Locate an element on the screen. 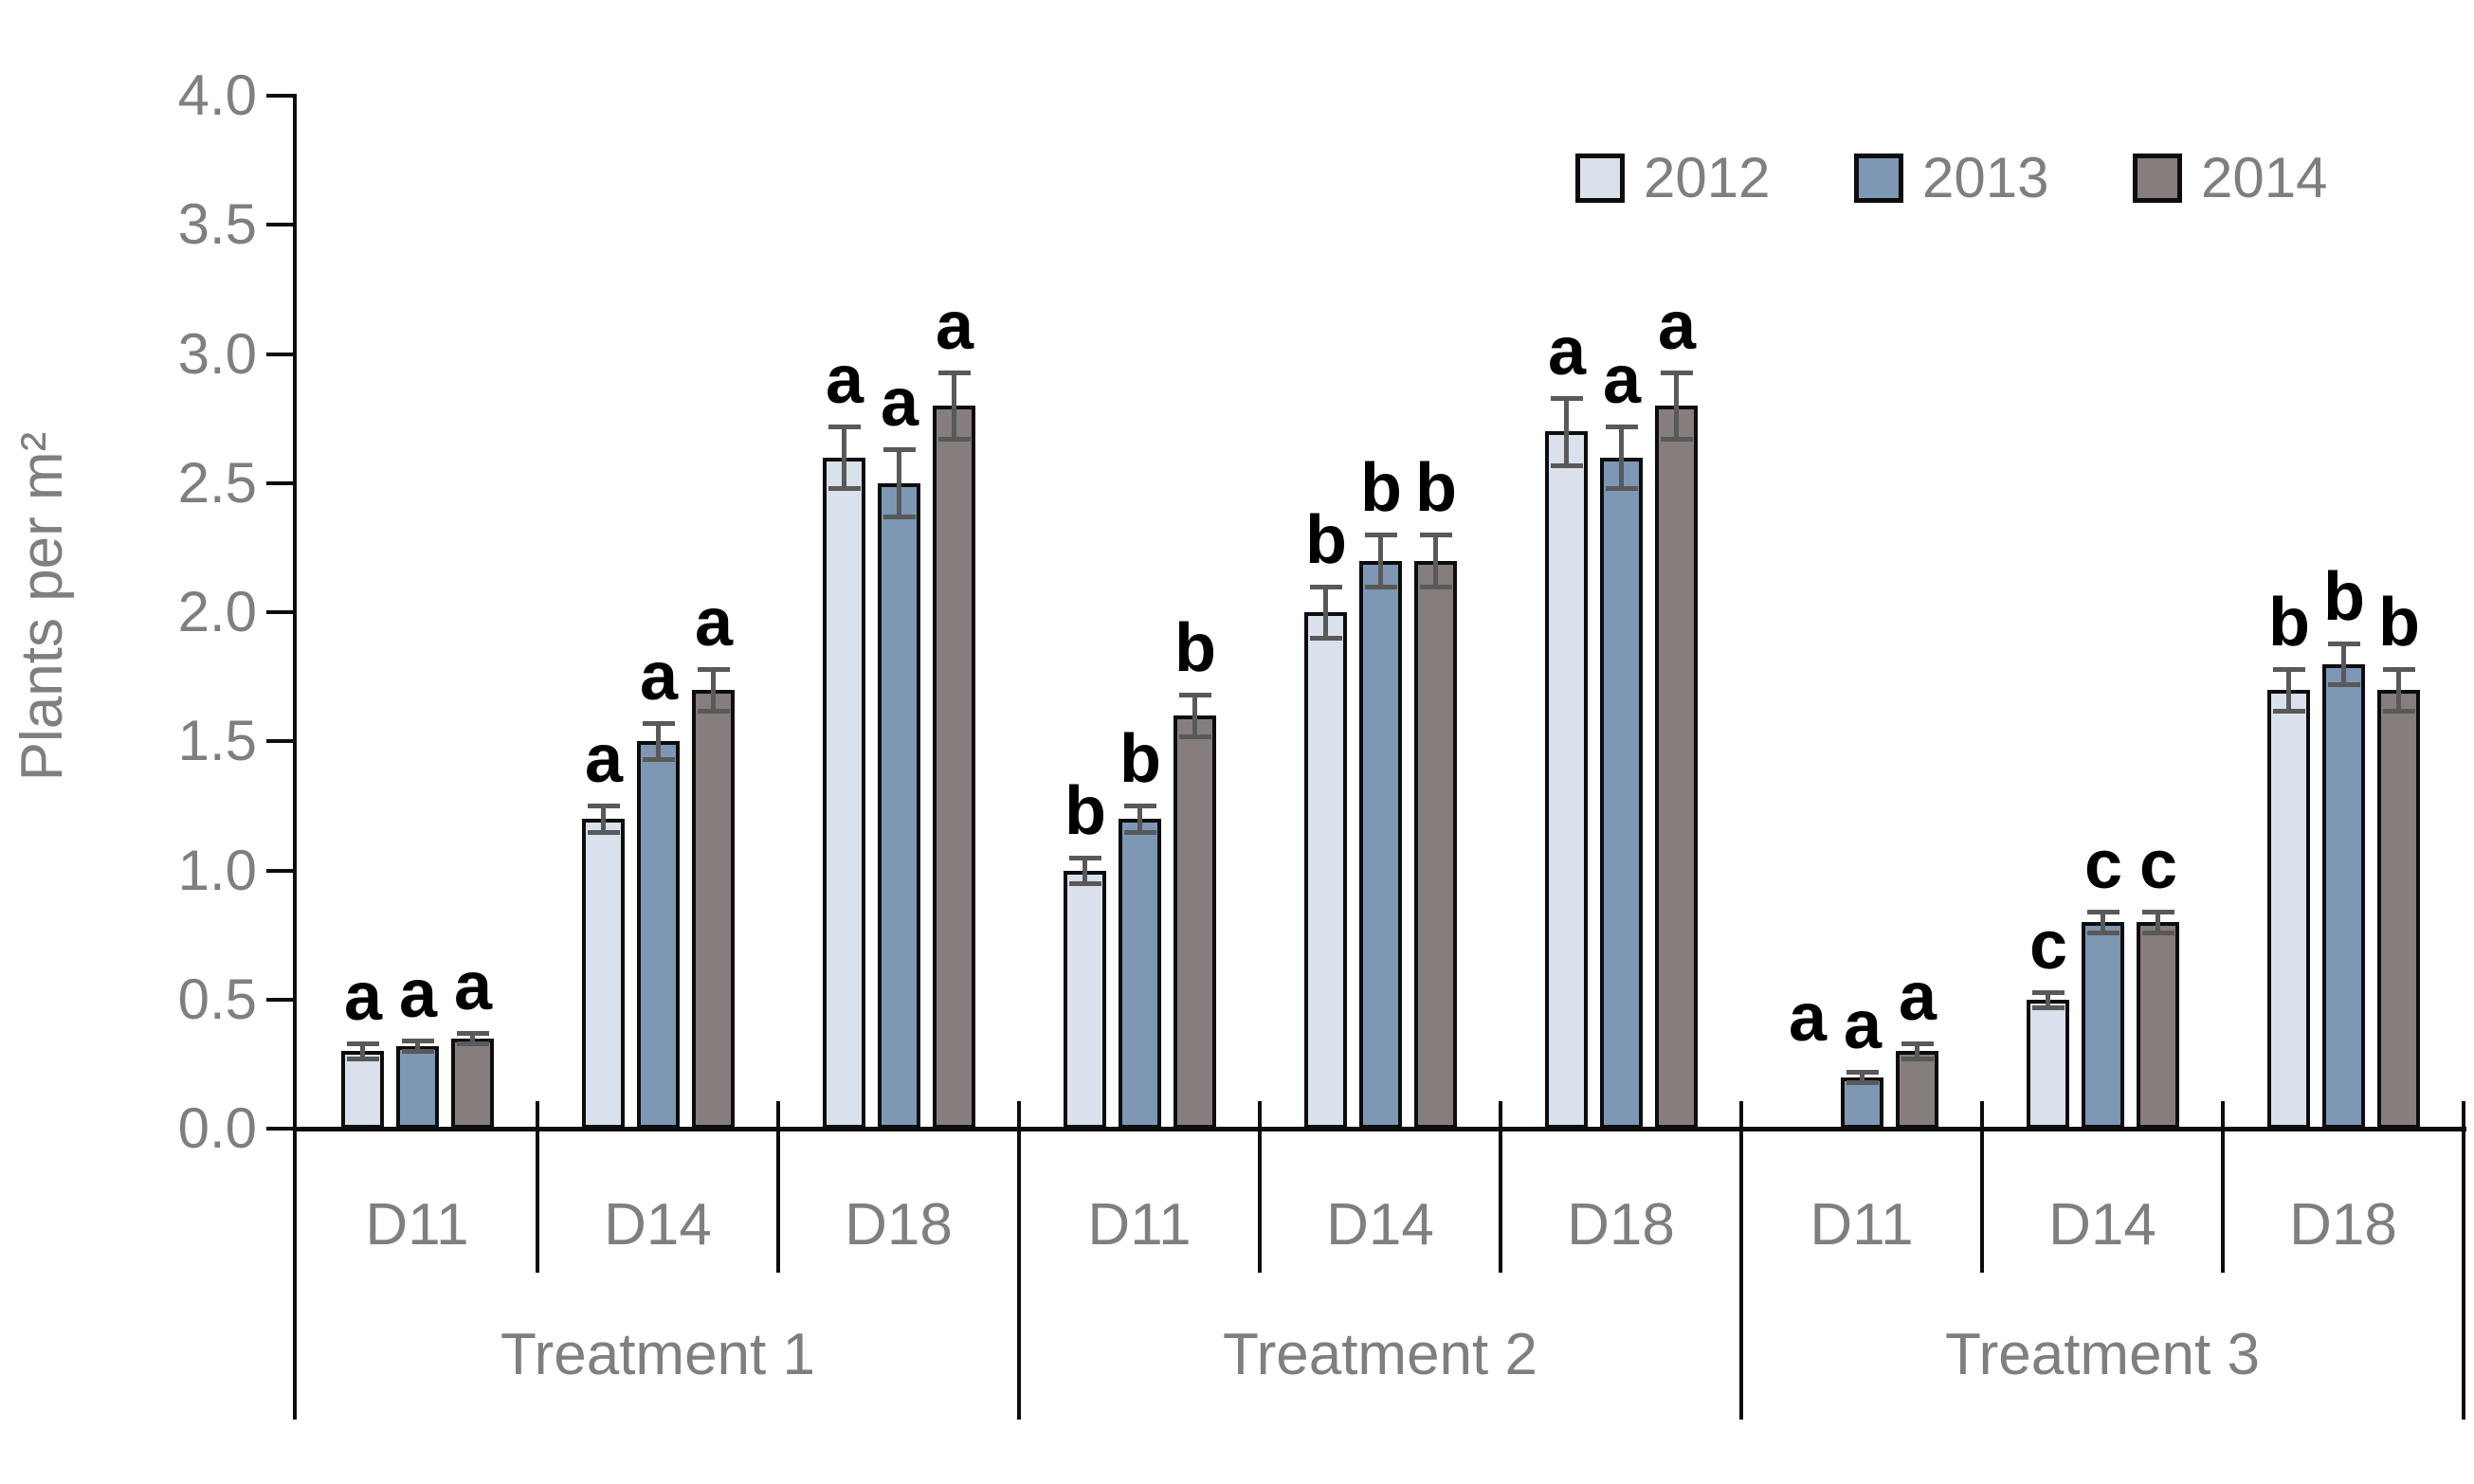 The image size is (2474, 1484). bar-2012-t1-d18 is located at coordinates (844, 793).